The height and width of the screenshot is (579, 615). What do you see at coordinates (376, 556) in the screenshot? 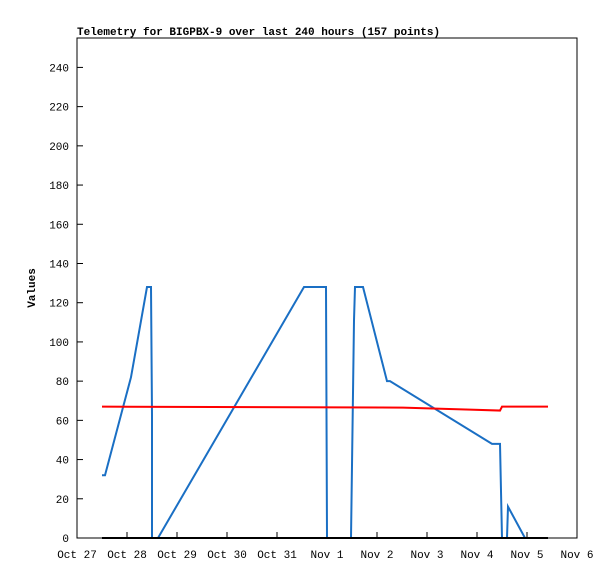
I see `x-tick-label: Nov 2` at bounding box center [376, 556].